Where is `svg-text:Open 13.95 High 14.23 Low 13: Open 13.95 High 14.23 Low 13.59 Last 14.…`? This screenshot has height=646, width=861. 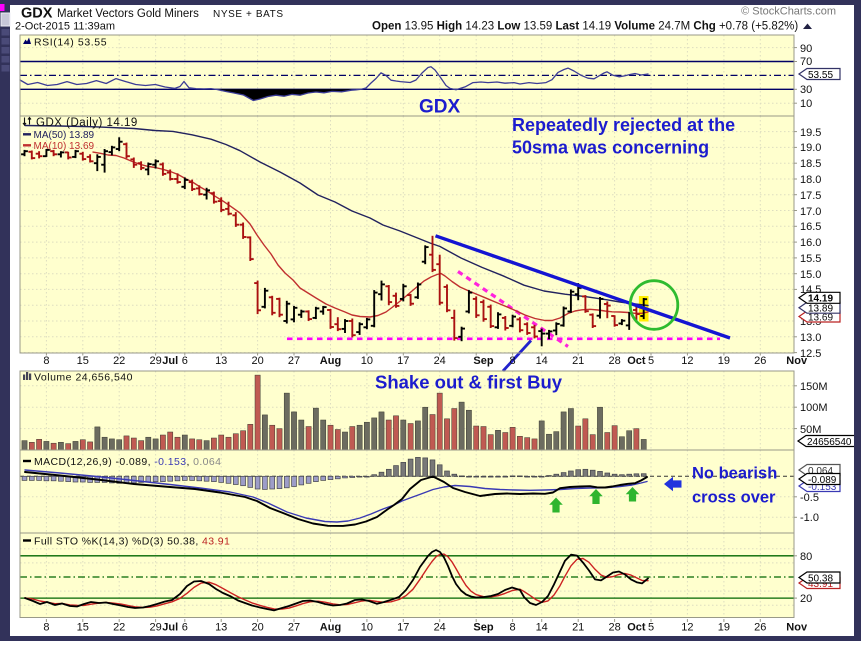 svg-text:Open 13.95 High 14.23 Low 13: Open 13.95 High 14.23 Low 13.59 Last 14.… is located at coordinates (585, 27).